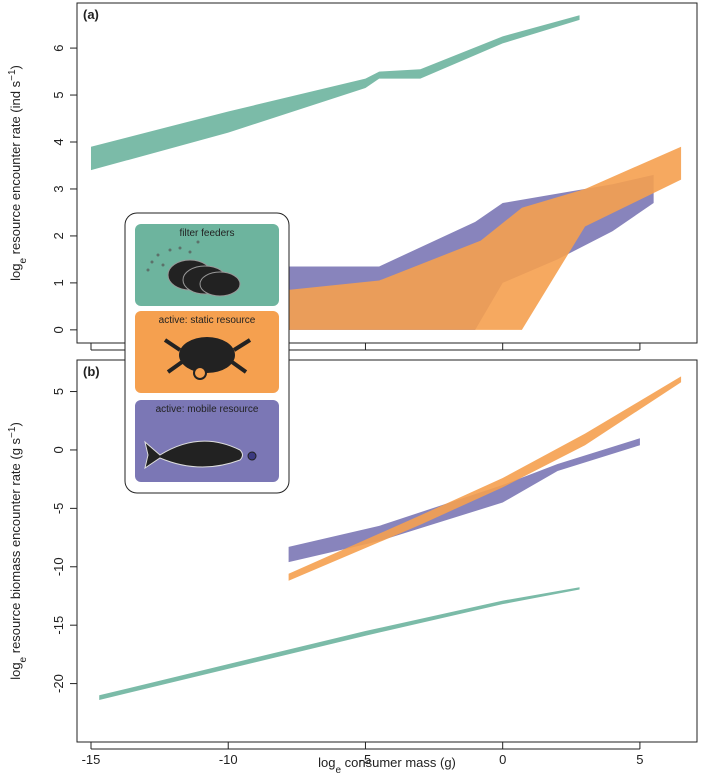  What do you see at coordinates (58, 235) in the screenshot?
I see `y-tick-label: 2` at bounding box center [58, 235].